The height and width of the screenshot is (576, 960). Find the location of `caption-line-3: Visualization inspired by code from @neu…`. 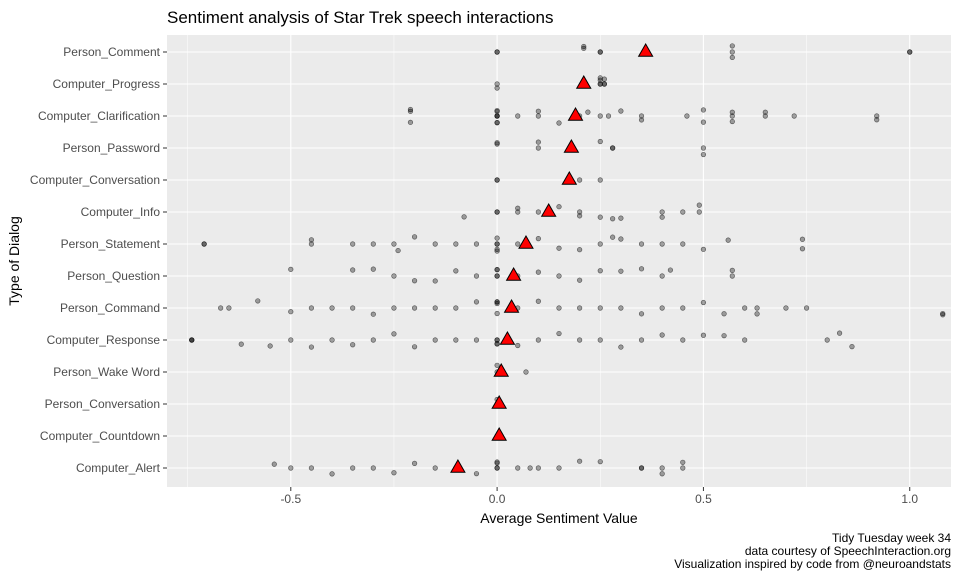

caption-line-3: Visualization inspired by code from @neu… is located at coordinates (812, 564).